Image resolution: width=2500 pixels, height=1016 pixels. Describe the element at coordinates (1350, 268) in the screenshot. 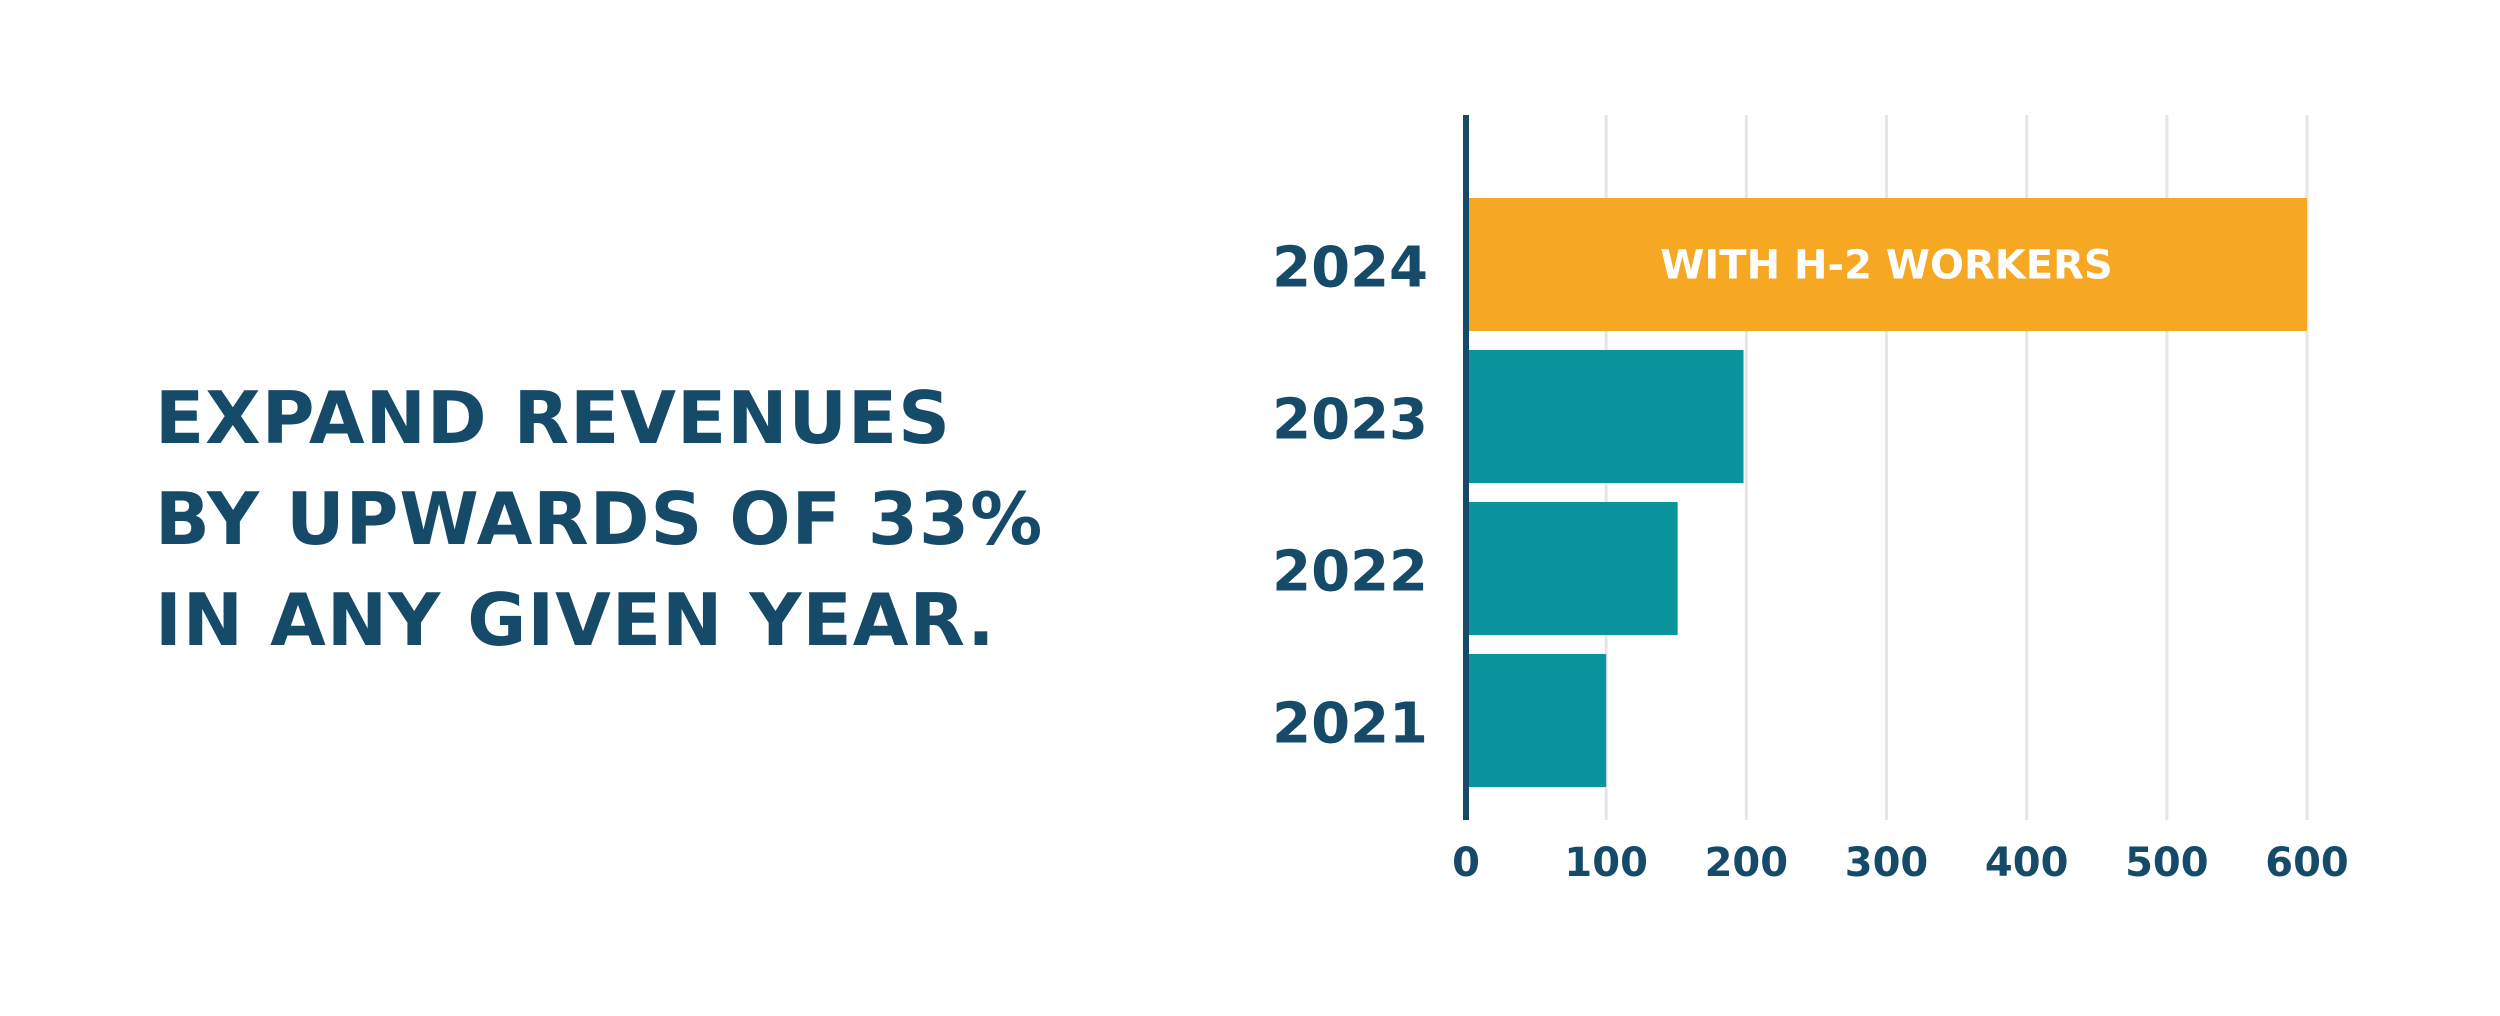

I see `category-label-2024: 2024` at that location.